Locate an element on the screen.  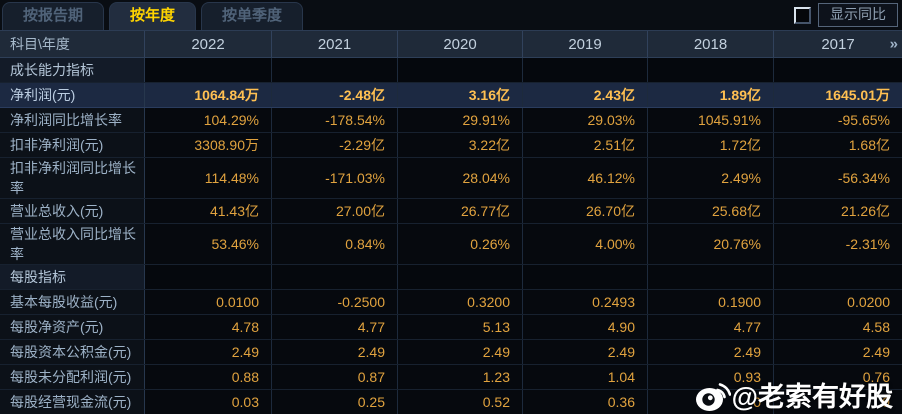
table-header-row: 科目\年度 2022 2021 2020 2019 2018 2017» is located at coordinates (451, 44).